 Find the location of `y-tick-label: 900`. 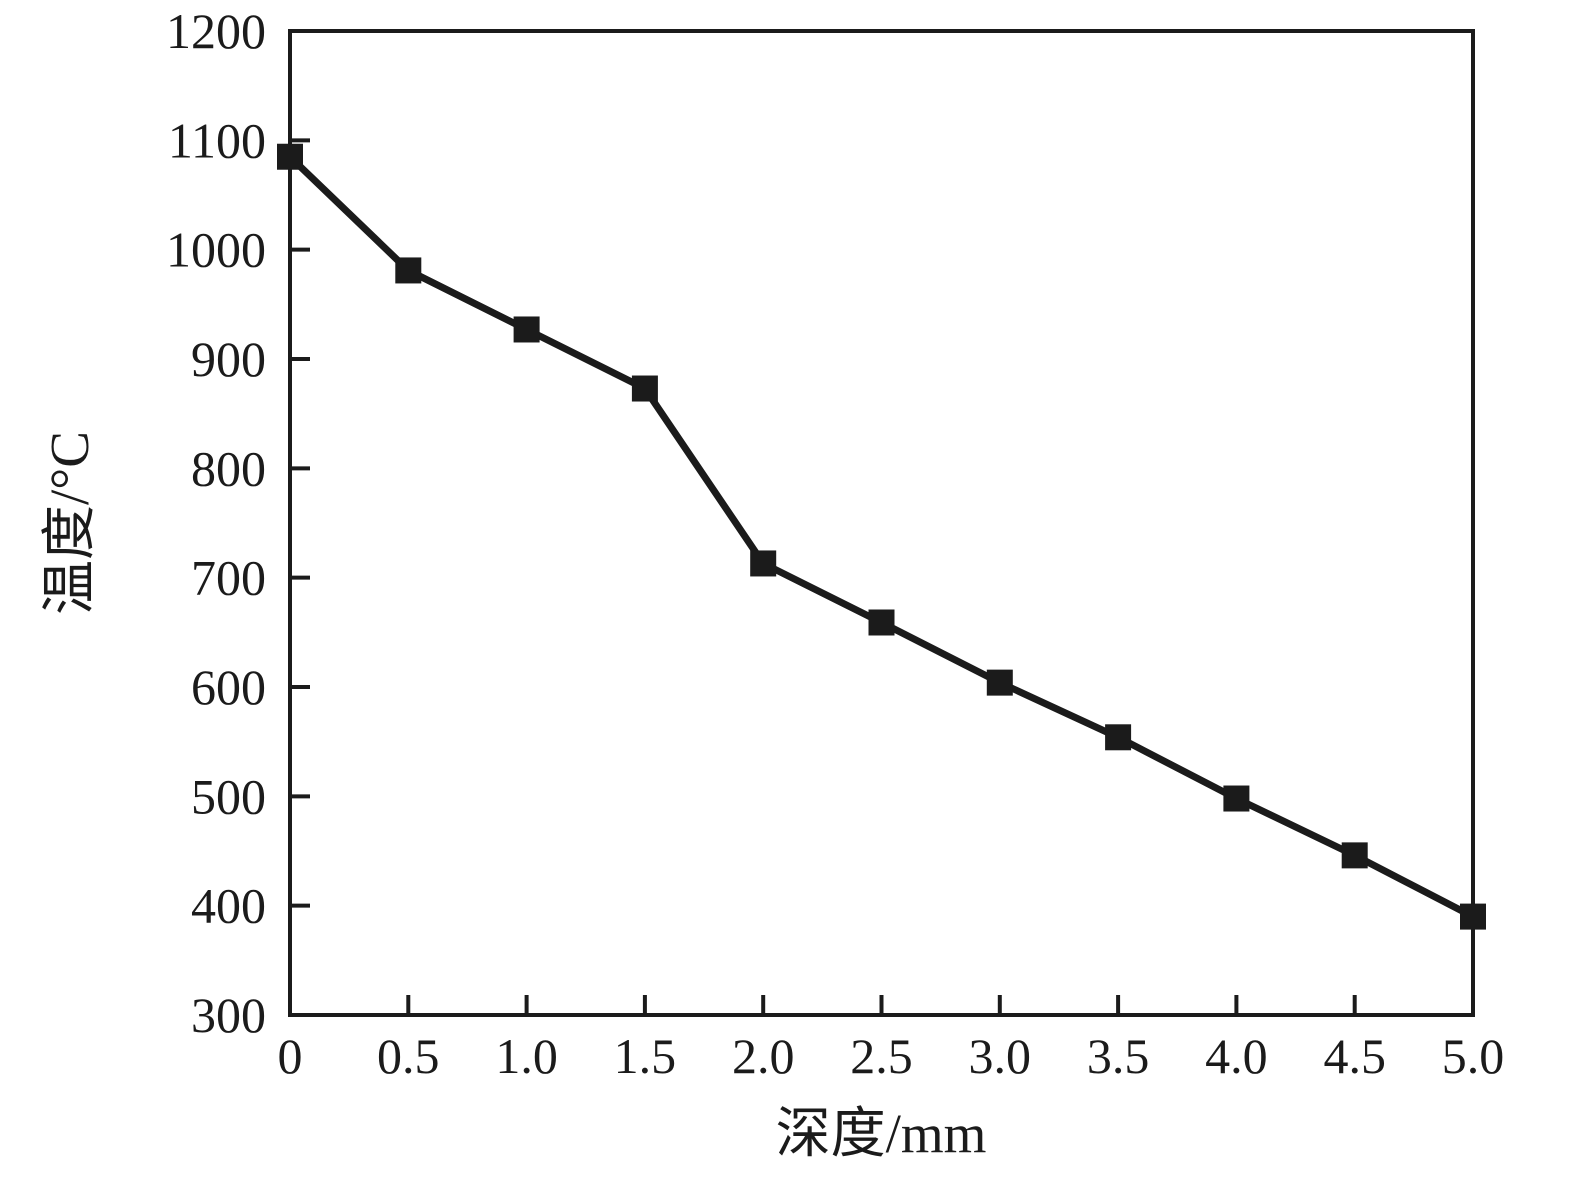

y-tick-label: 900 is located at coordinates (228, 359).